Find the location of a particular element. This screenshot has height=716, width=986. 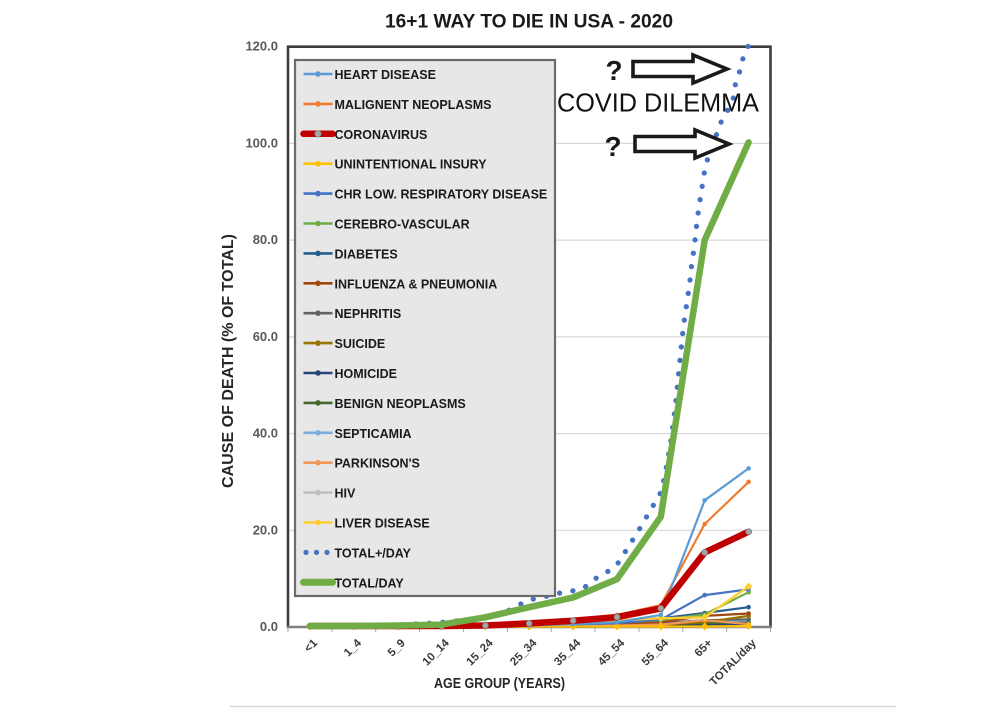

svg-text: NEPHRITIS is located at coordinates (368, 314).